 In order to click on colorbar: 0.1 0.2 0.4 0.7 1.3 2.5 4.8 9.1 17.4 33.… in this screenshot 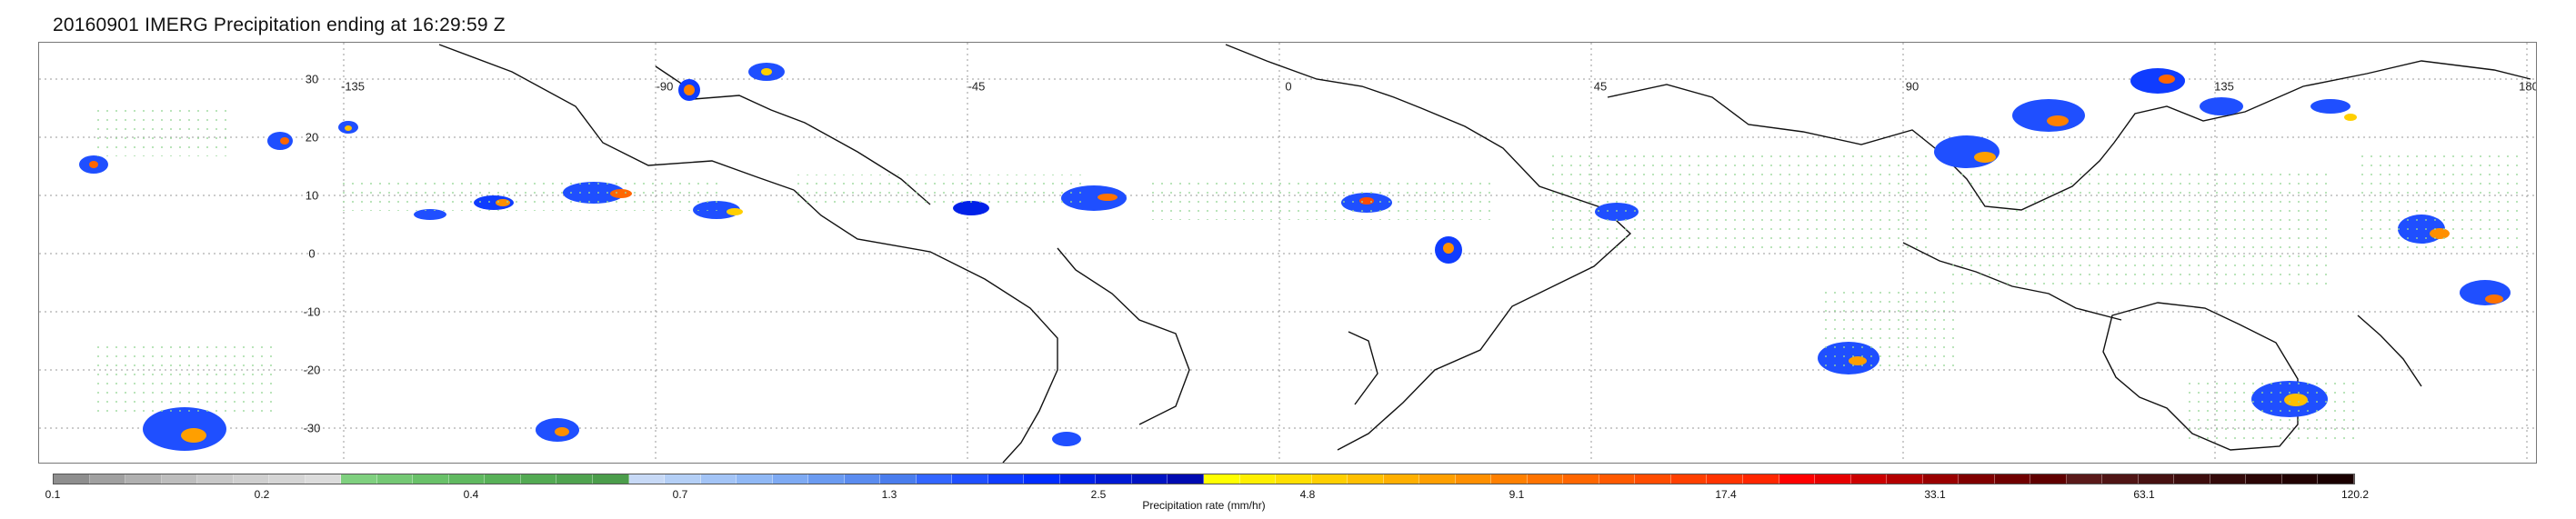, I will do `click(1207, 496)`.